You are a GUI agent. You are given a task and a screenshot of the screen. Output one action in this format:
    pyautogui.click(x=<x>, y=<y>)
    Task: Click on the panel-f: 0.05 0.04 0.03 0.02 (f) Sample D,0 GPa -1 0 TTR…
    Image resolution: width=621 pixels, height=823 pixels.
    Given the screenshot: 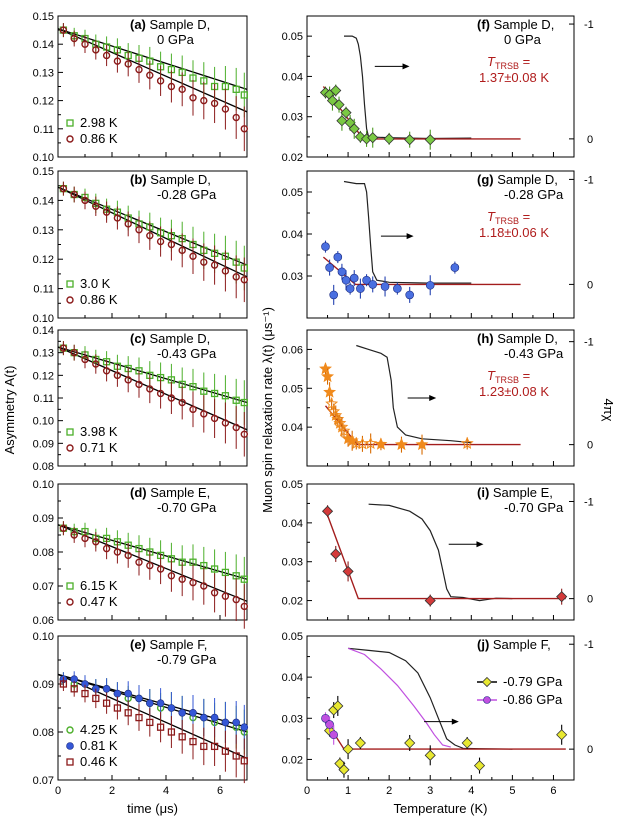 What is the action you would take?
    pyautogui.click(x=438, y=89)
    